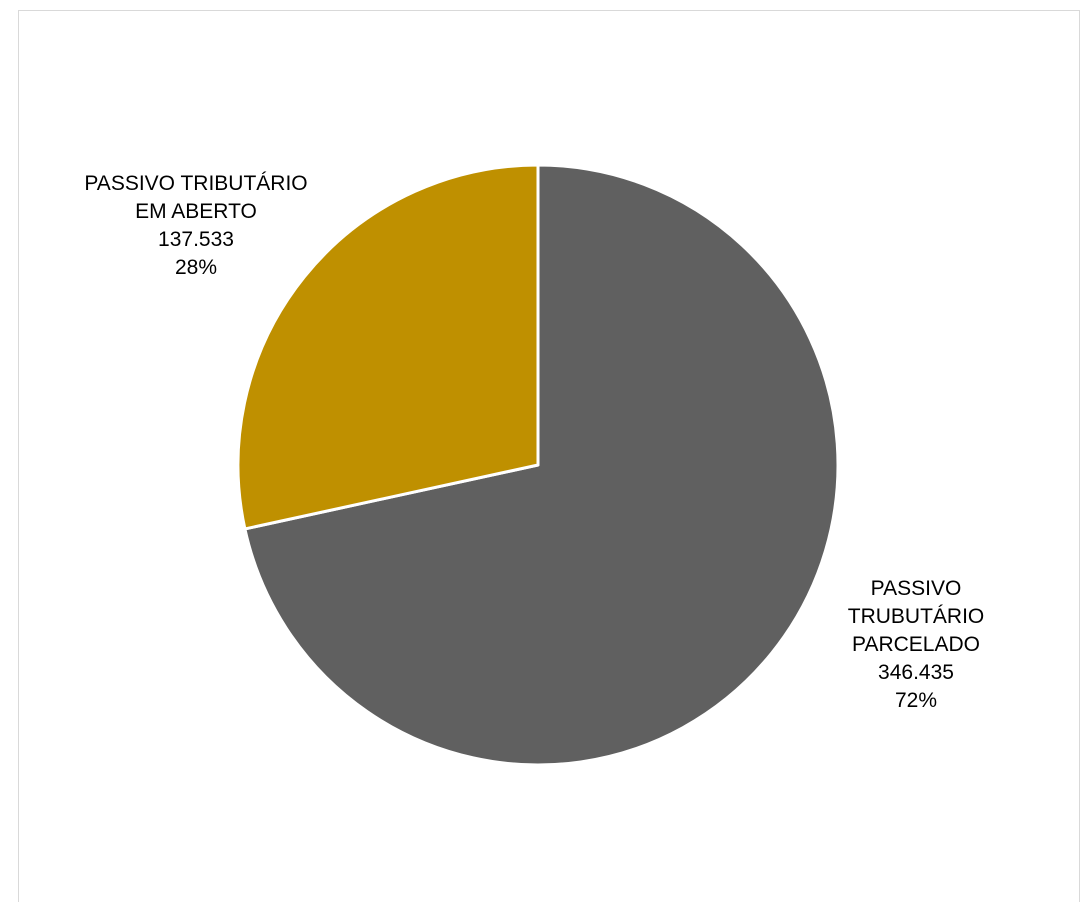 This screenshot has height=902, width=1087. What do you see at coordinates (916, 616) in the screenshot?
I see `slice-label-line: TRUBUTÁRIO` at bounding box center [916, 616].